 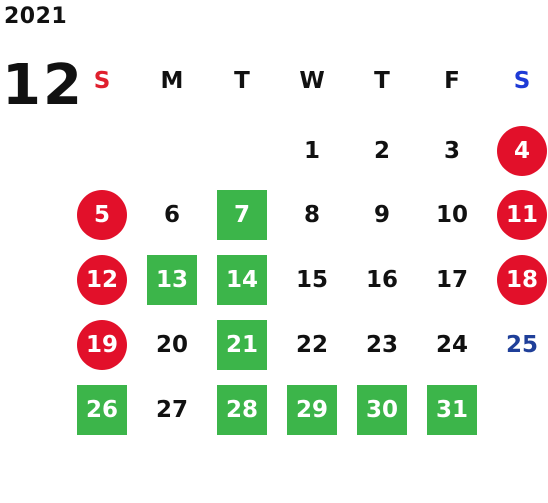 I want to click on calendar-day-8: 8, so click(x=311, y=215).